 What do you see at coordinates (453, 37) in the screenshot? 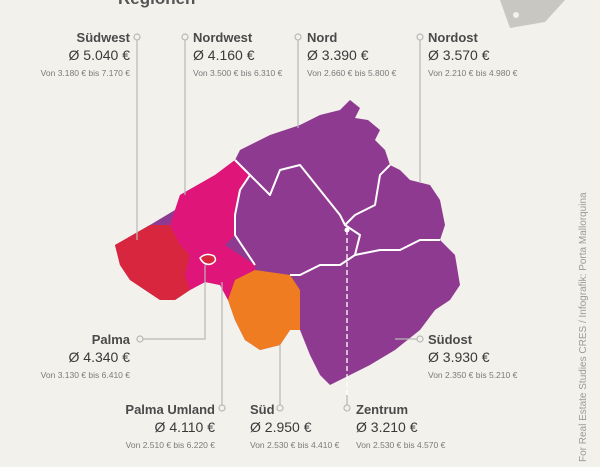
I see `region-name: Nordost` at bounding box center [453, 37].